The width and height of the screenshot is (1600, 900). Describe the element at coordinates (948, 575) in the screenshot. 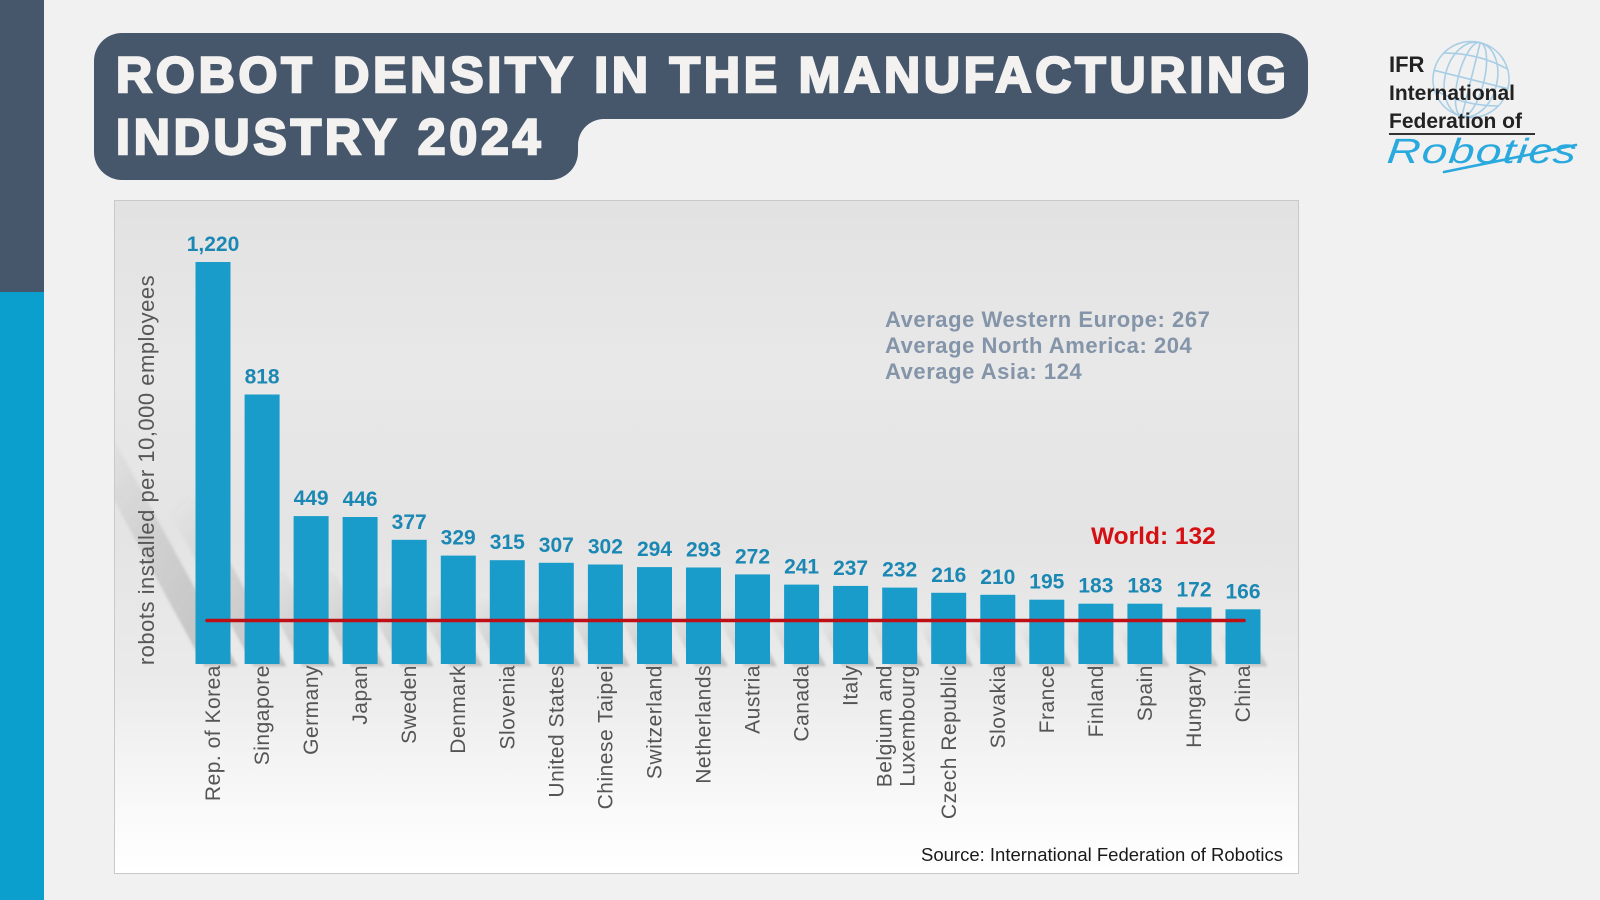

I see `svg-text: 216` at that location.